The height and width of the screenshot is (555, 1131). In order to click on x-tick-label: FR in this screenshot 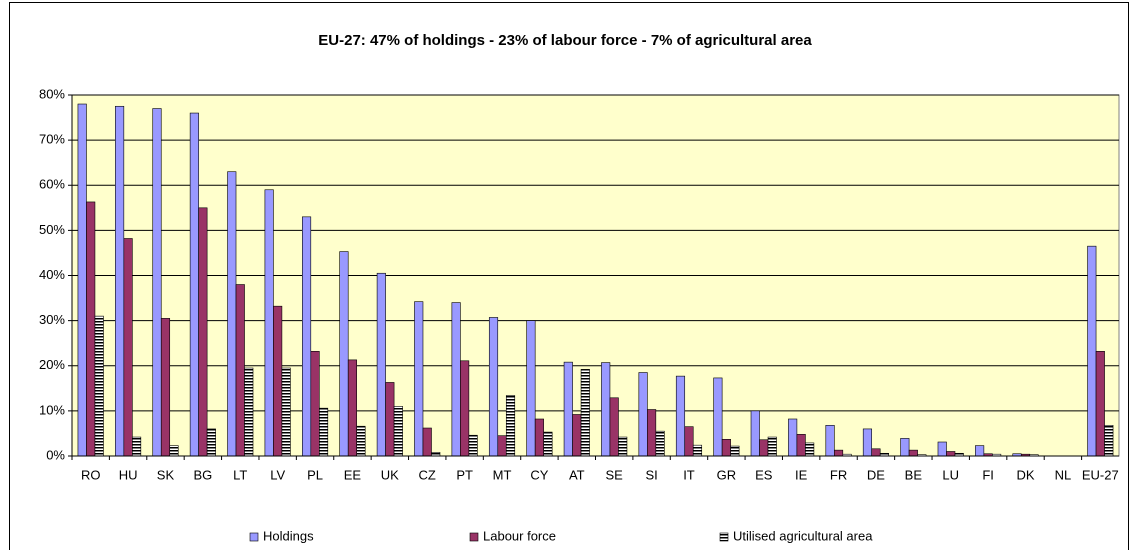, I will do `click(838, 474)`.